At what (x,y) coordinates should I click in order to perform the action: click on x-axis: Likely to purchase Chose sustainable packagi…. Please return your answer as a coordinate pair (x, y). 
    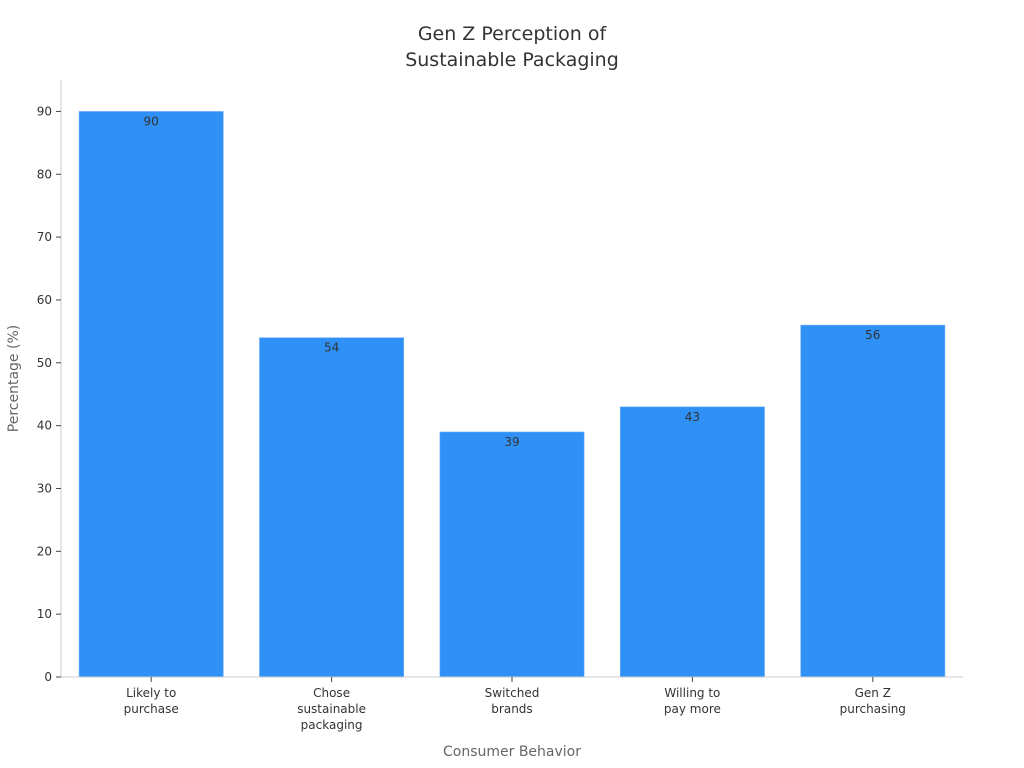
    Looking at the image, I should click on (512, 704).